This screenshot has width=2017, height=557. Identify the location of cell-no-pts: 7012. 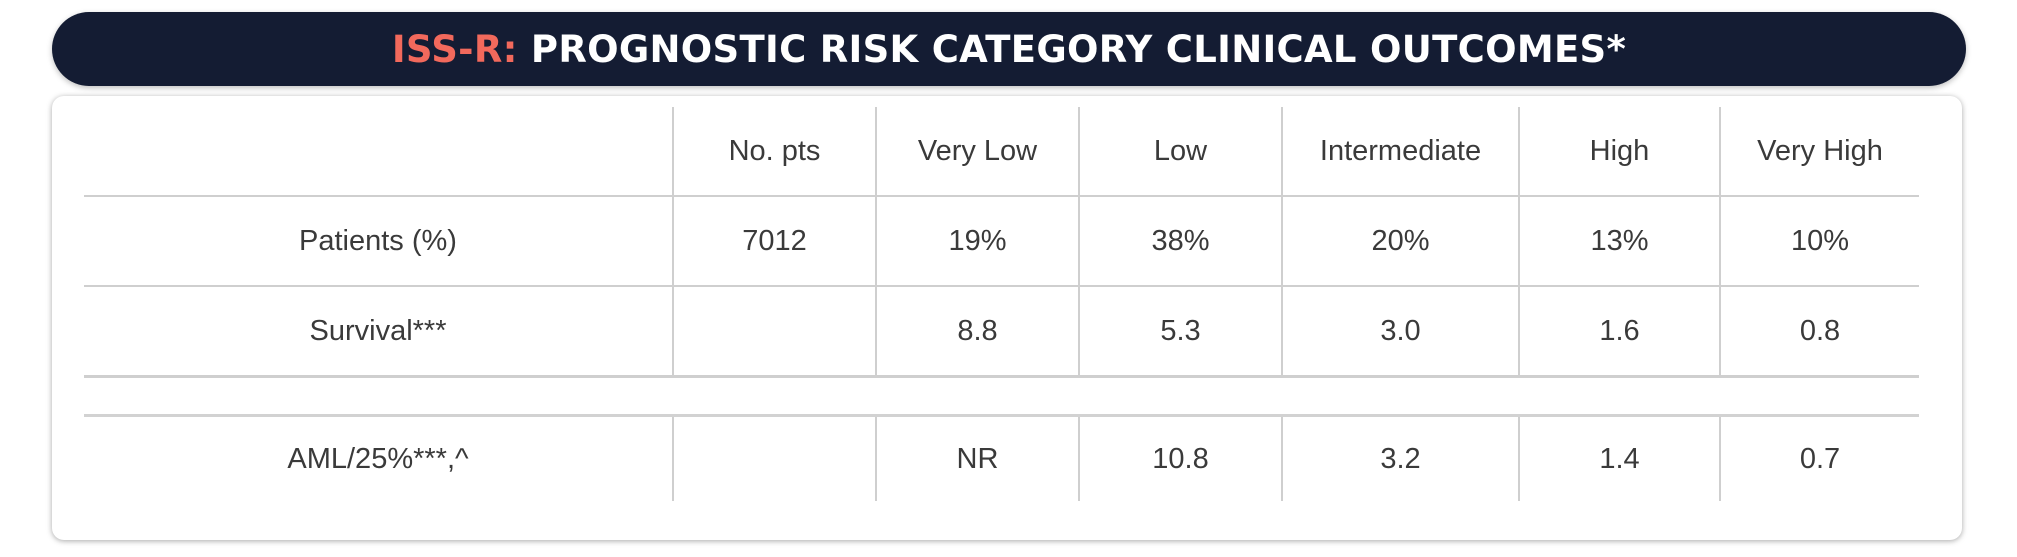
(774, 241).